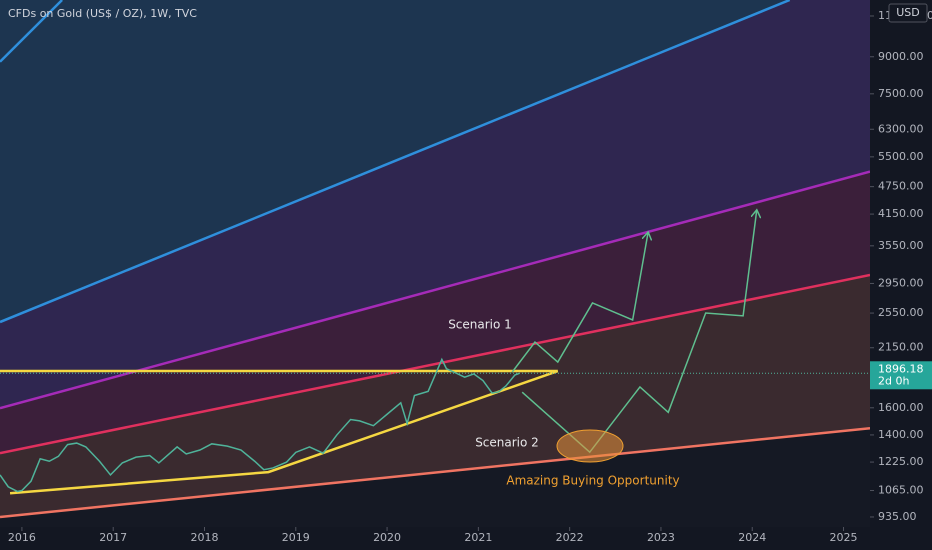  What do you see at coordinates (435, 538) in the screenshot?
I see `time-axis` at bounding box center [435, 538].